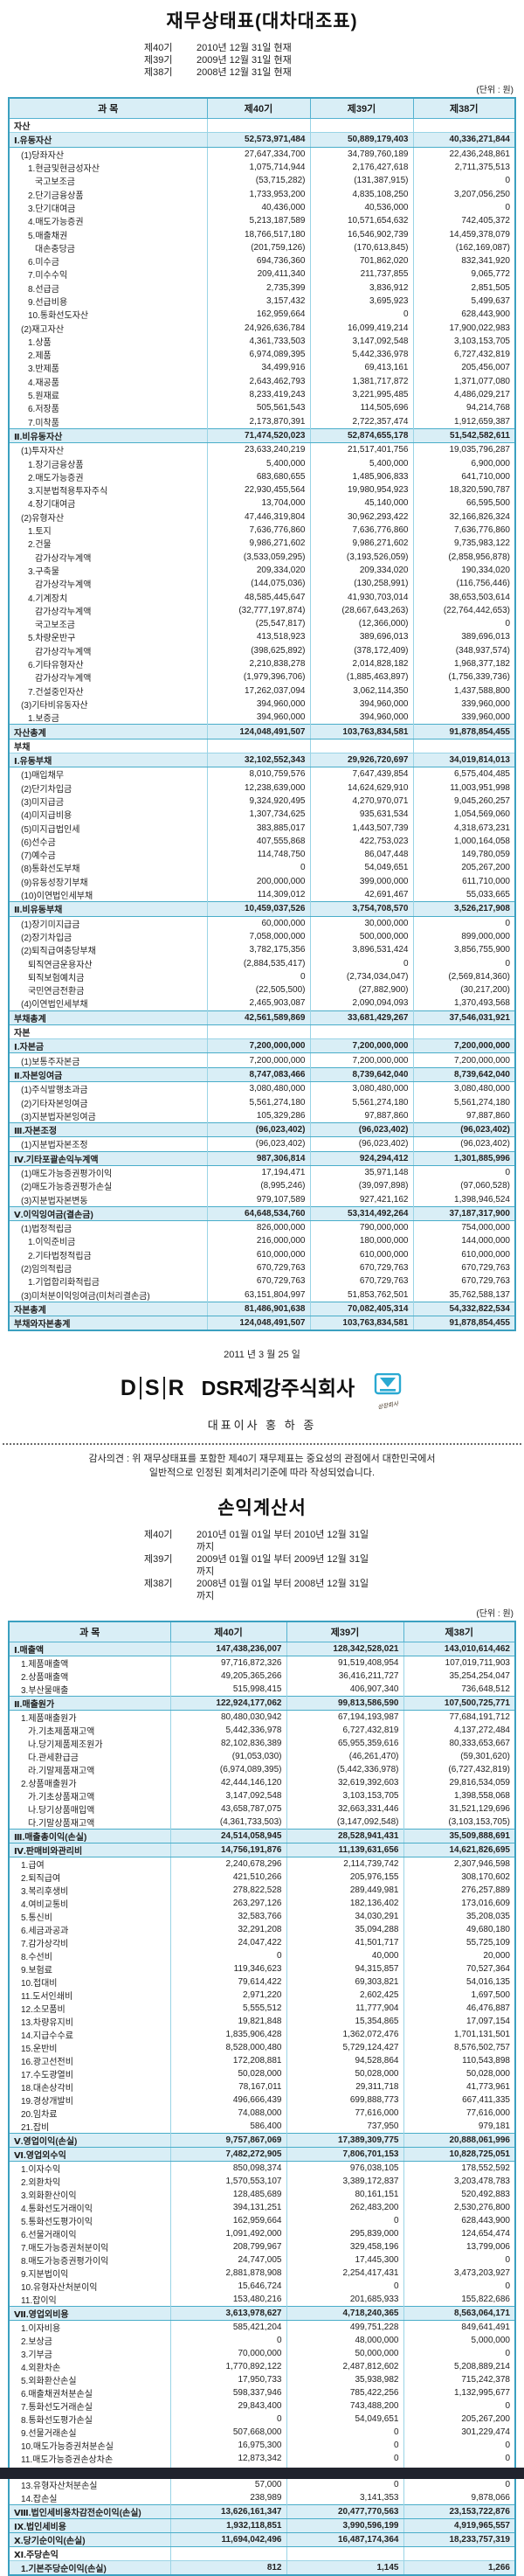 The height and width of the screenshot is (2576, 524). What do you see at coordinates (108, 705) in the screenshot?
I see `row-label: (3)기타비유동자산` at bounding box center [108, 705].